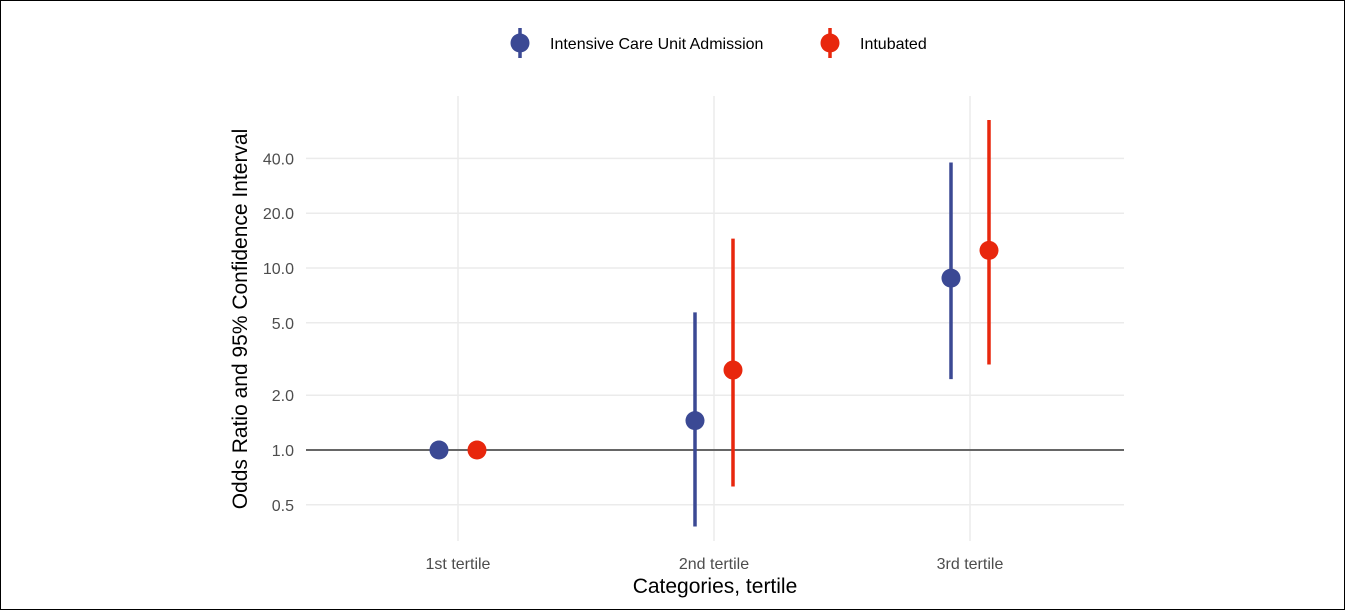  Describe the element at coordinates (283, 506) in the screenshot. I see `y-tick-label: 0.5` at that location.